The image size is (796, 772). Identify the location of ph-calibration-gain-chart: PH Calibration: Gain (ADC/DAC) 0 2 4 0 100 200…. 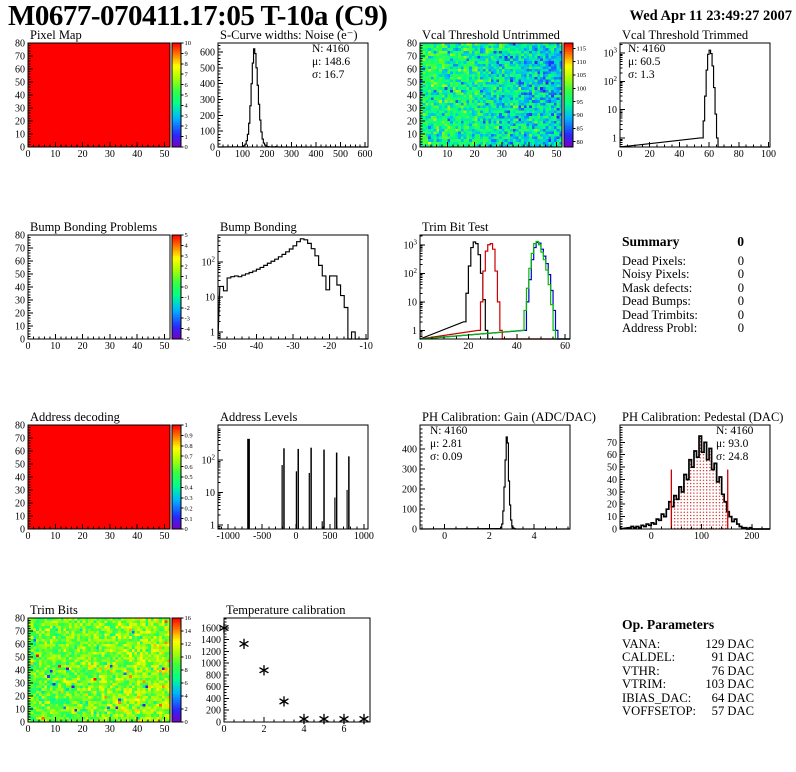
(500, 478).